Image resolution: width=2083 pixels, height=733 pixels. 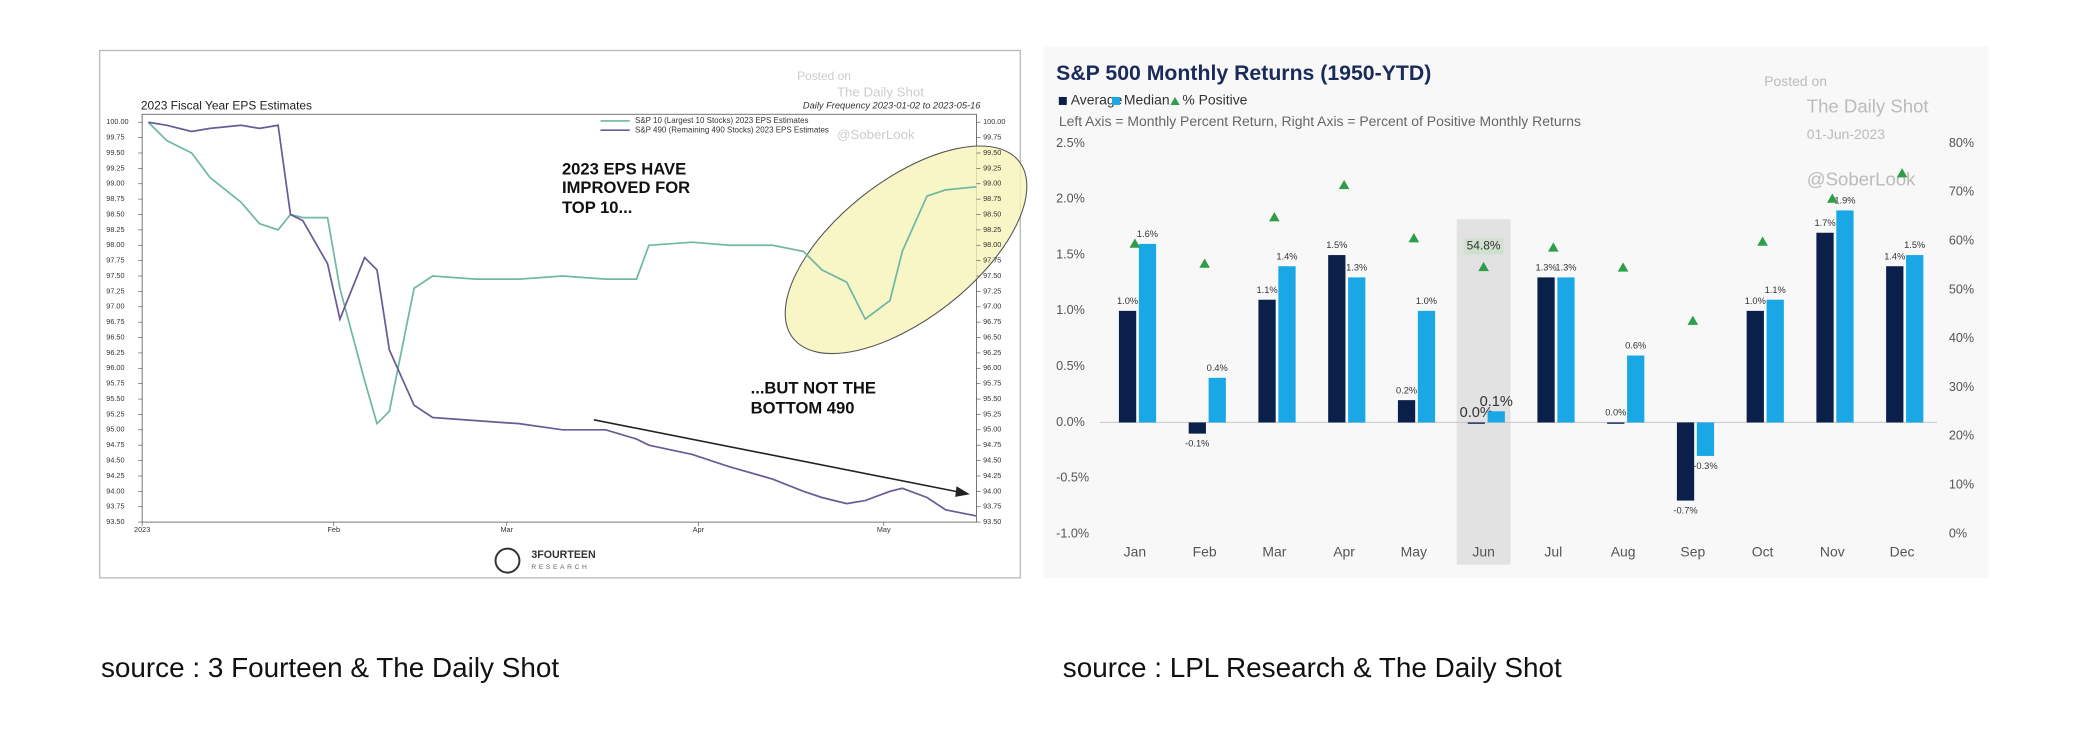 What do you see at coordinates (992, 183) in the screenshot?
I see `y2-tick-label: 99.00` at bounding box center [992, 183].